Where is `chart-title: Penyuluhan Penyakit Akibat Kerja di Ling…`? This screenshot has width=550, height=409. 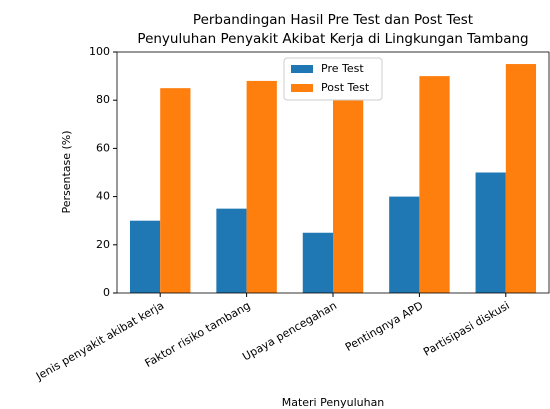 chart-title: Penyuluhan Penyakit Akibat Kerja di Ling… is located at coordinates (332, 39).